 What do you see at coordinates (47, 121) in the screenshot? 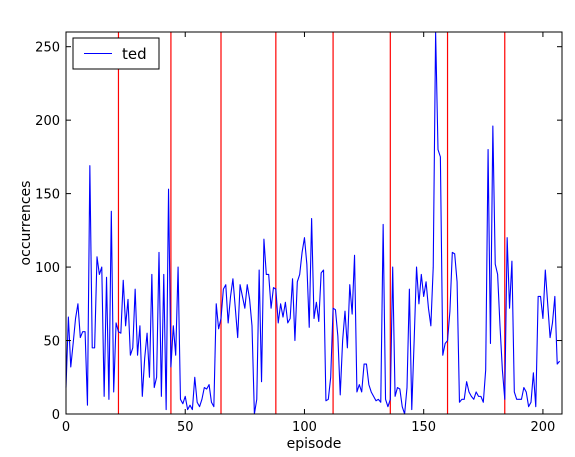
I see `y-tick-label: 200` at bounding box center [47, 121].